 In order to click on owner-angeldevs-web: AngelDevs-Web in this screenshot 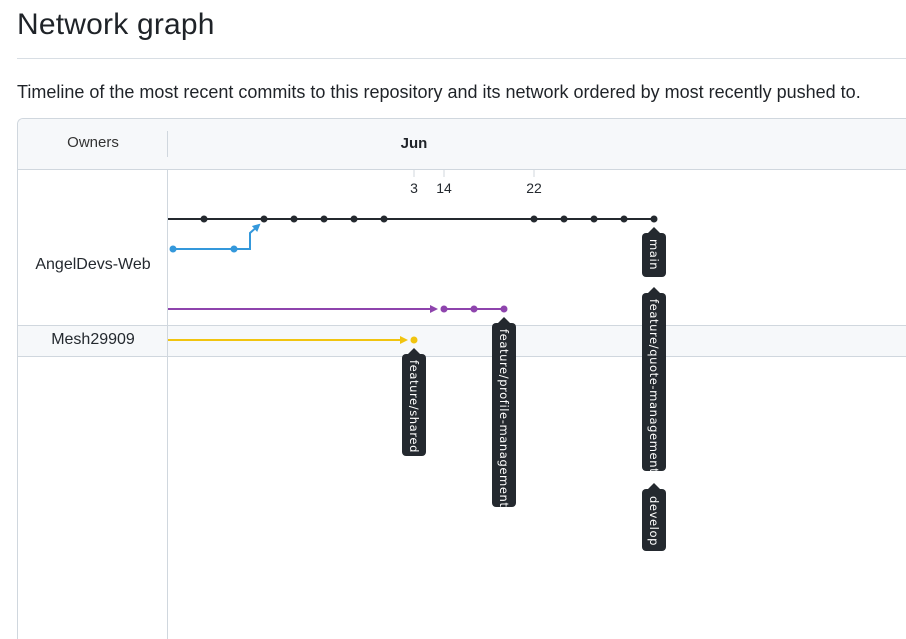, I will do `click(93, 264)`.